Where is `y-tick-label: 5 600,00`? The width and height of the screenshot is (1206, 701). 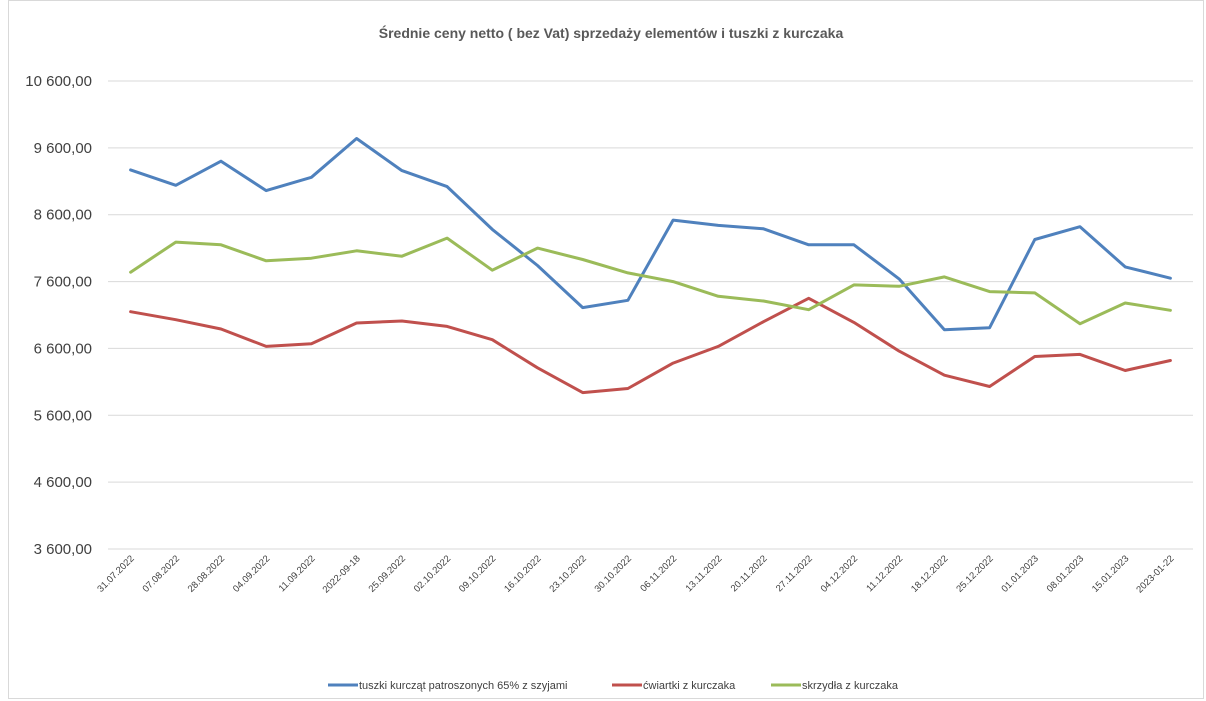
y-tick-label: 5 600,00 is located at coordinates (63, 415).